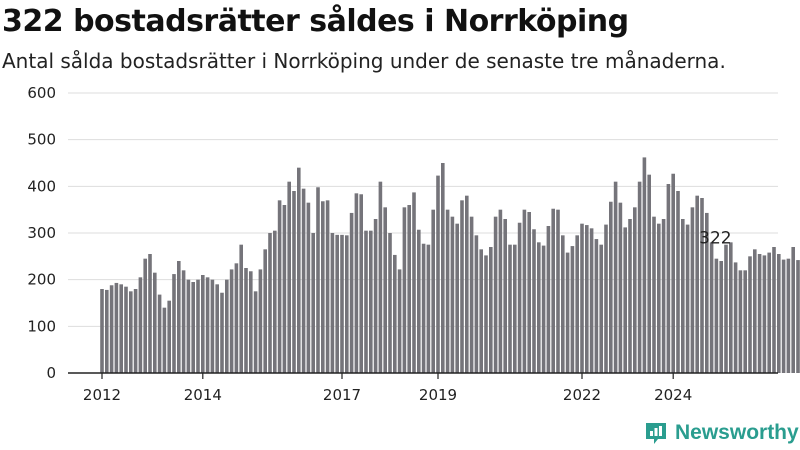 This screenshot has width=800, height=450. What do you see at coordinates (41, 233) in the screenshot?
I see `y-axis: 0 100 200 300 400 500 600` at bounding box center [41, 233].